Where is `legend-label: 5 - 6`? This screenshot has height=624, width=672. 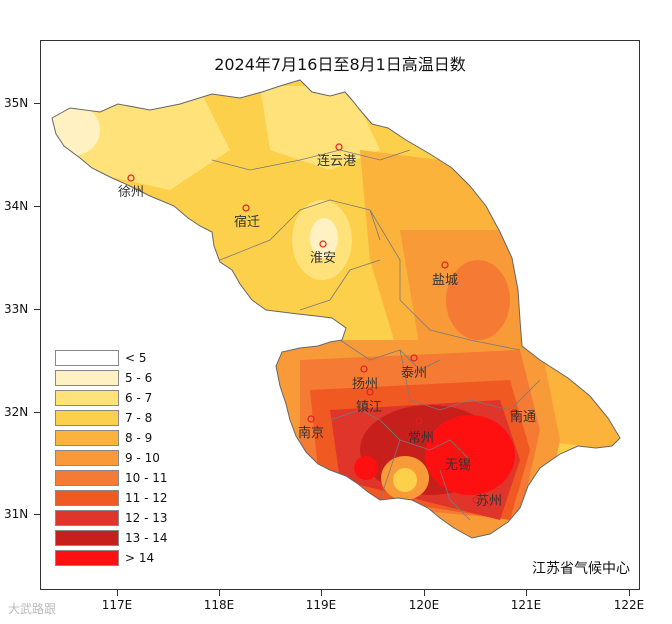
legend-label: 5 - 6 is located at coordinates (139, 378).